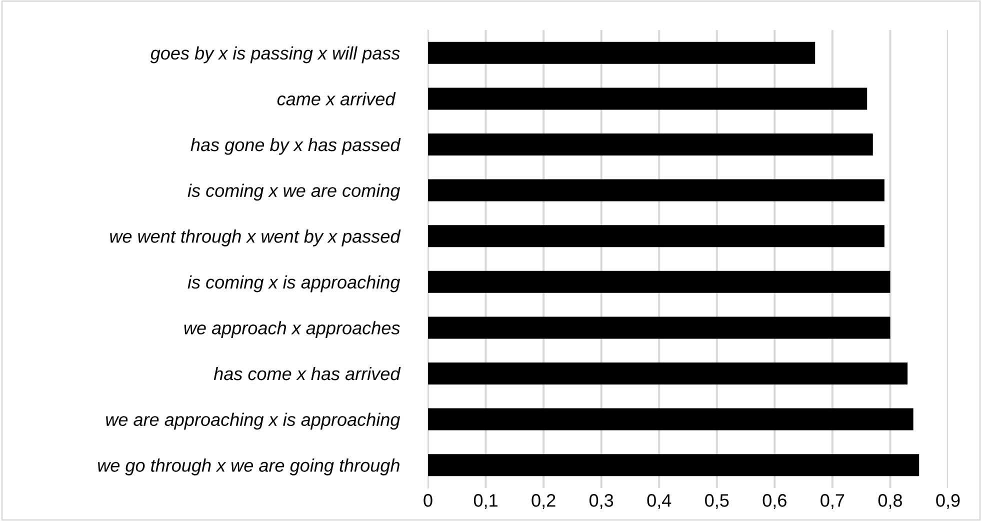 This screenshot has width=982, height=521. Describe the element at coordinates (486, 501) in the screenshot. I see `x-tick-label: 0,1` at that location.